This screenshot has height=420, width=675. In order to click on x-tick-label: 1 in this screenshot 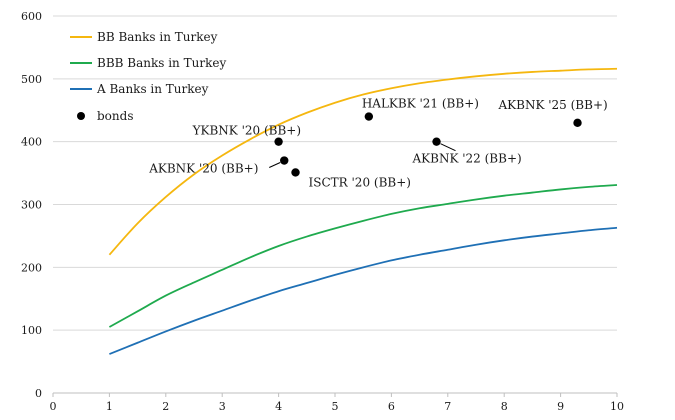, I will do `click(109, 406)`.